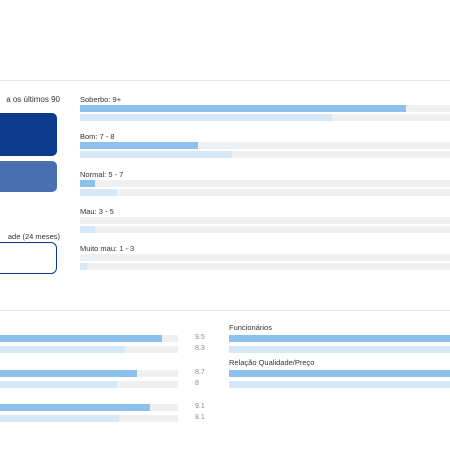 The image size is (450, 450). I want to click on distribution-row: Bom: 7 - 8, so click(265, 145).